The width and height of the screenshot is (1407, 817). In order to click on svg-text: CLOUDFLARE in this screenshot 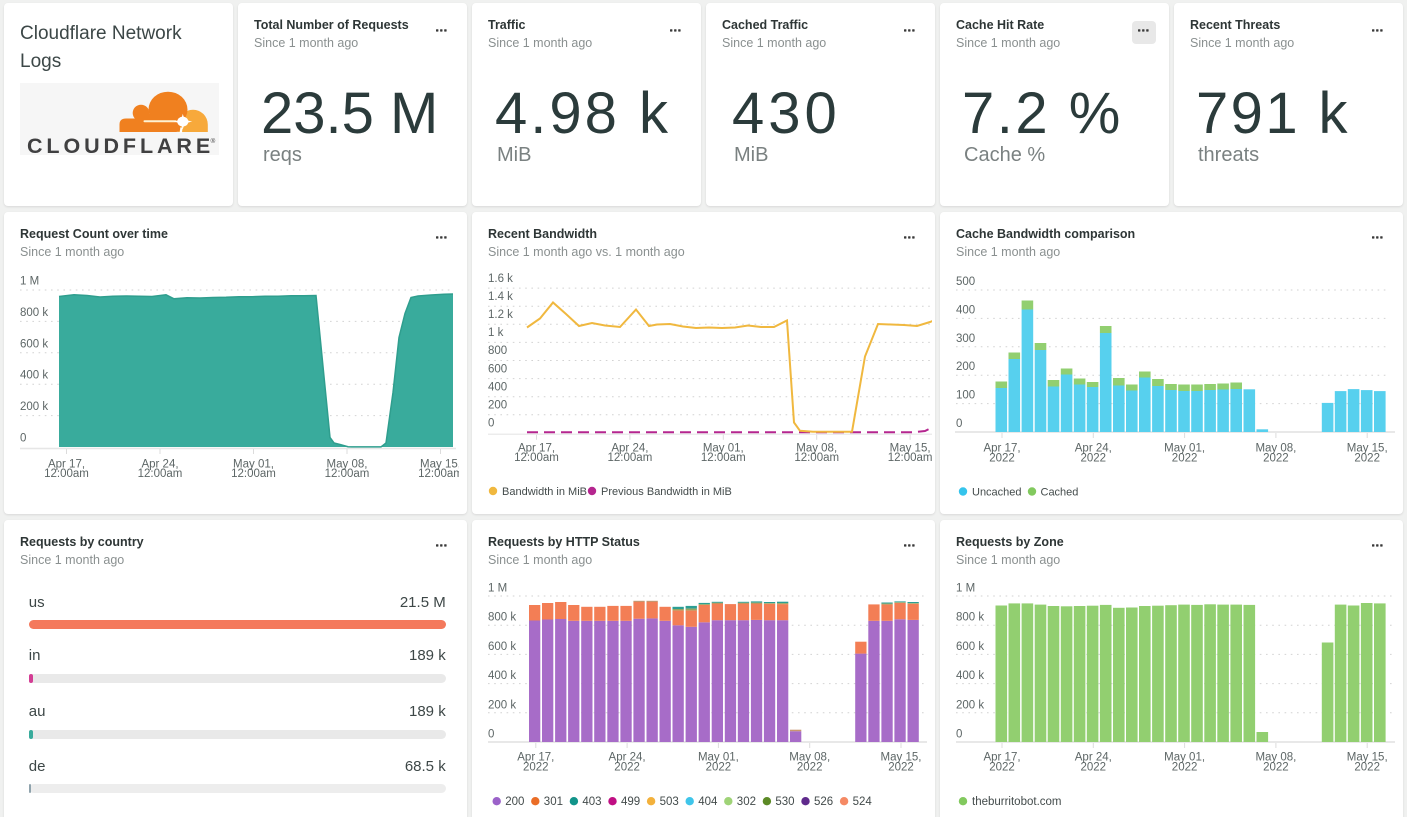, I will do `click(120, 144)`.